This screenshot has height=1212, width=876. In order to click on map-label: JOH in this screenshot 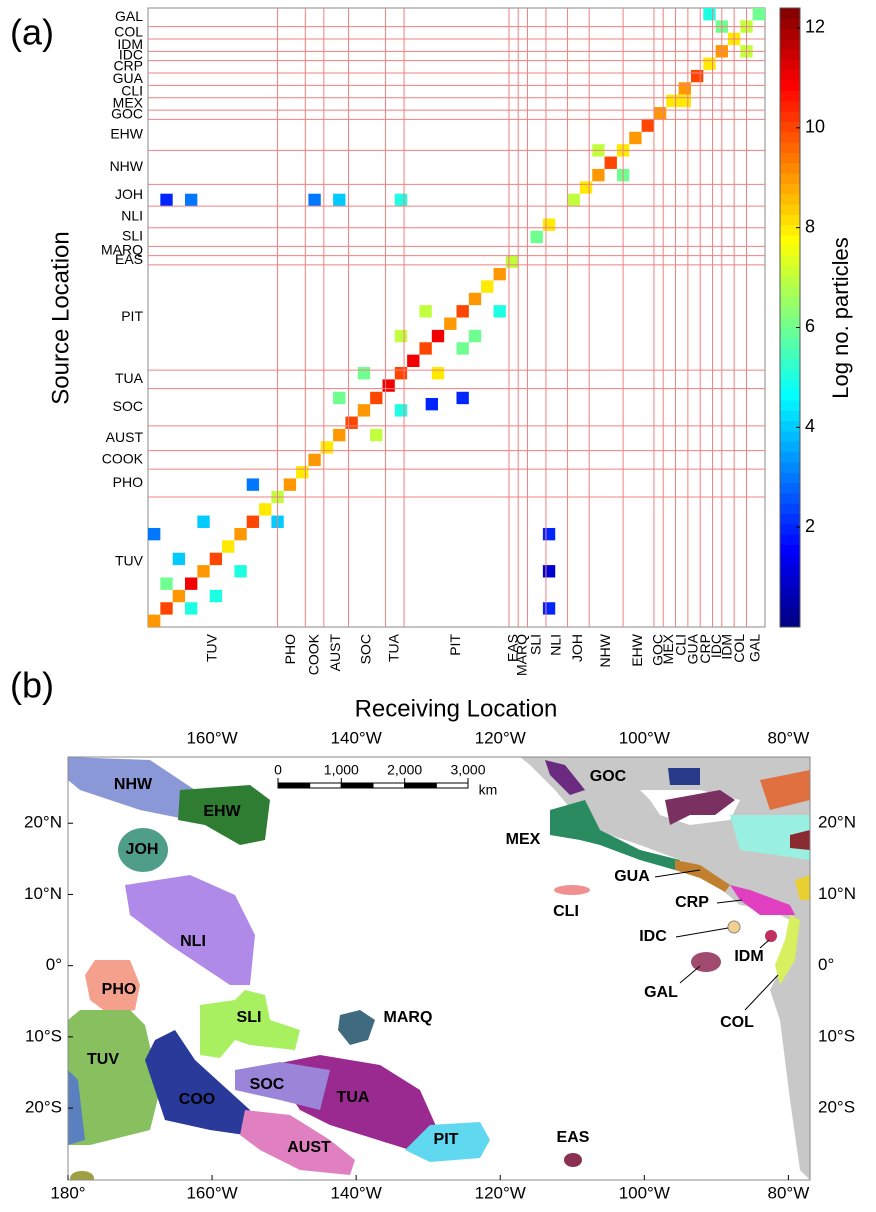, I will do `click(142, 849)`.